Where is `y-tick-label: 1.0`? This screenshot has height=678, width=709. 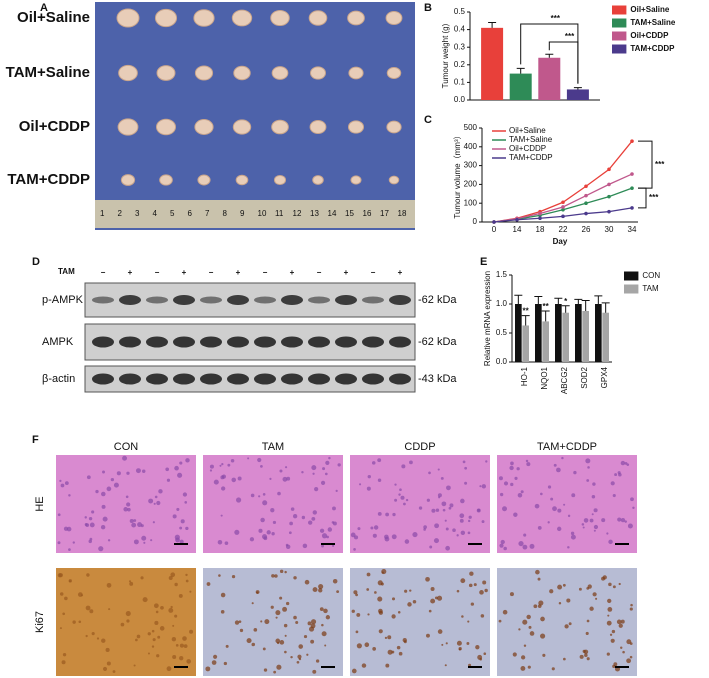
y-tick-label: 1.0 is located at coordinates (502, 303).